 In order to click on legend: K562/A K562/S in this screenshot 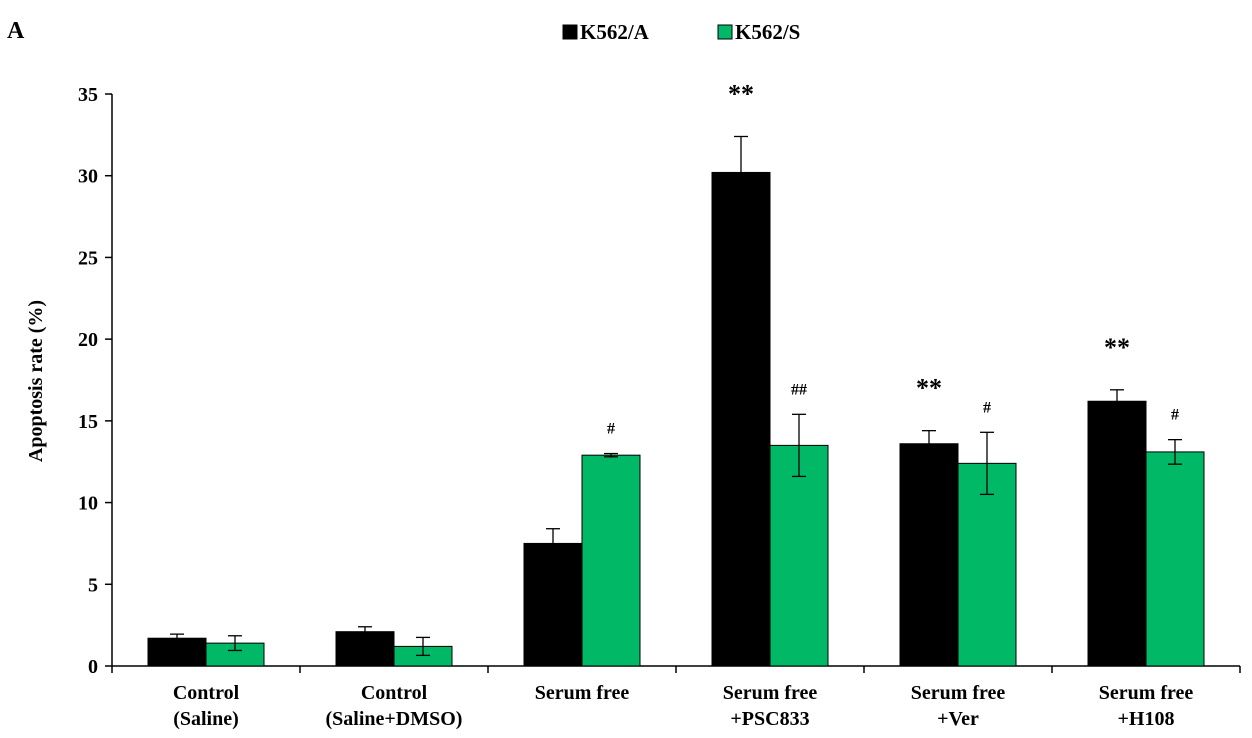, I will do `click(681, 32)`.